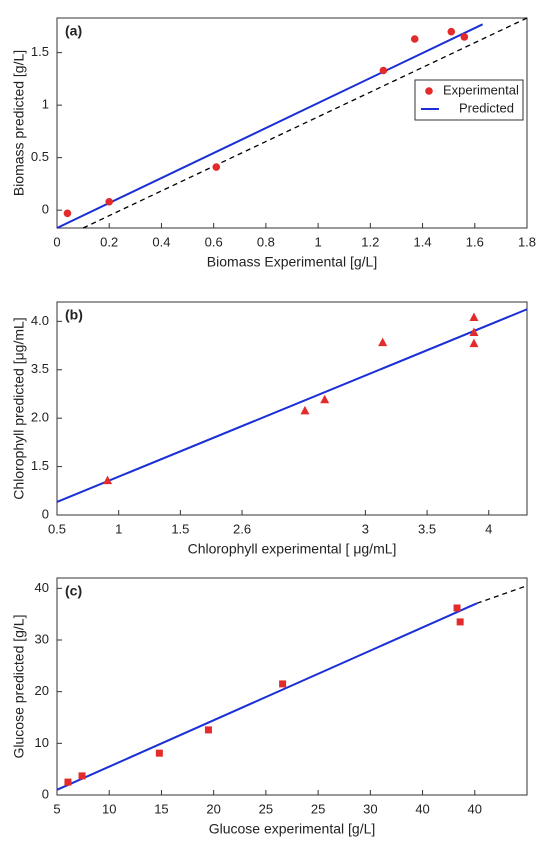 This screenshot has height=848, width=550. Describe the element at coordinates (527, 241) in the screenshot. I see `x-tick-label: 1.8` at that location.